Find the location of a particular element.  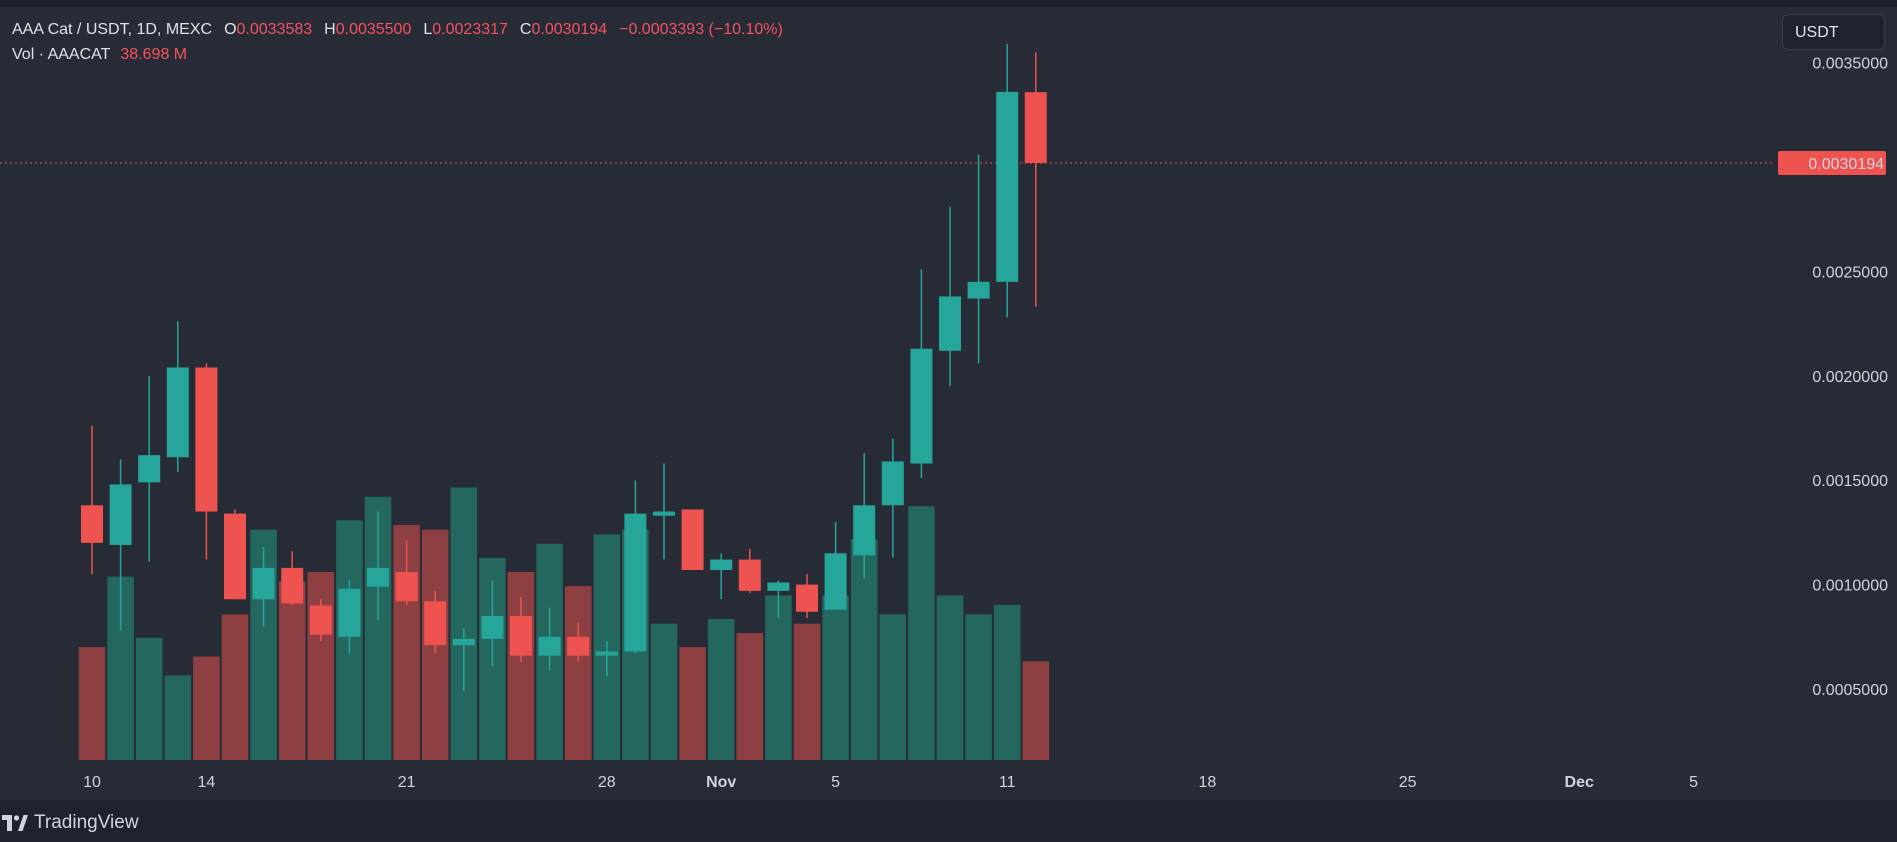

currency-unit-button: USDT is located at coordinates (1833, 32).